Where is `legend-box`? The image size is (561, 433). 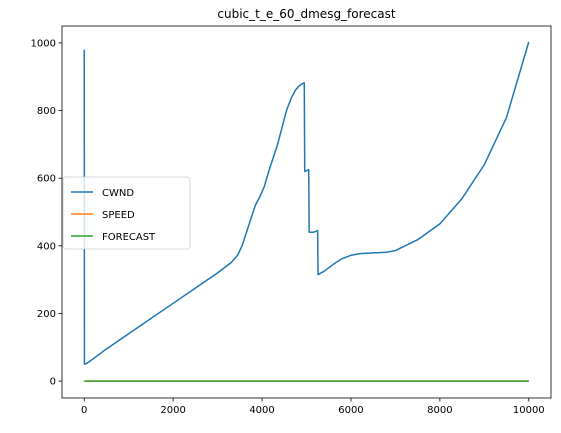 legend-box is located at coordinates (126, 213).